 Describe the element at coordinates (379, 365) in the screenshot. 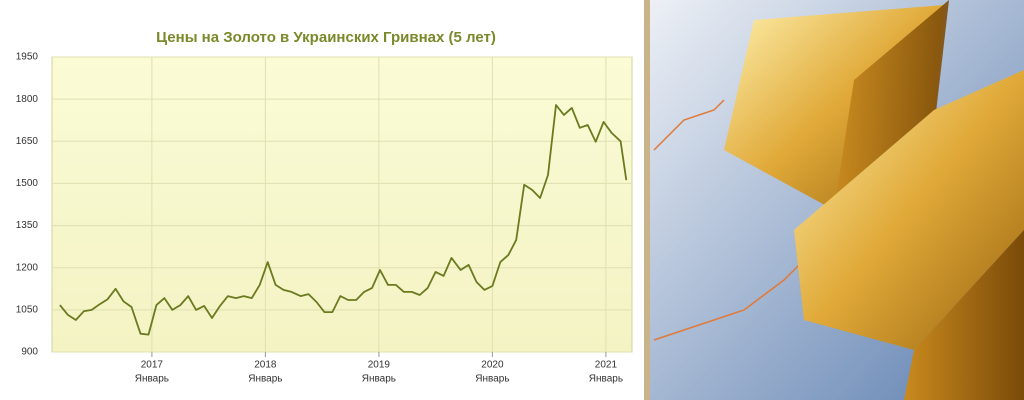

I see `x-tick-label: 2019` at that location.